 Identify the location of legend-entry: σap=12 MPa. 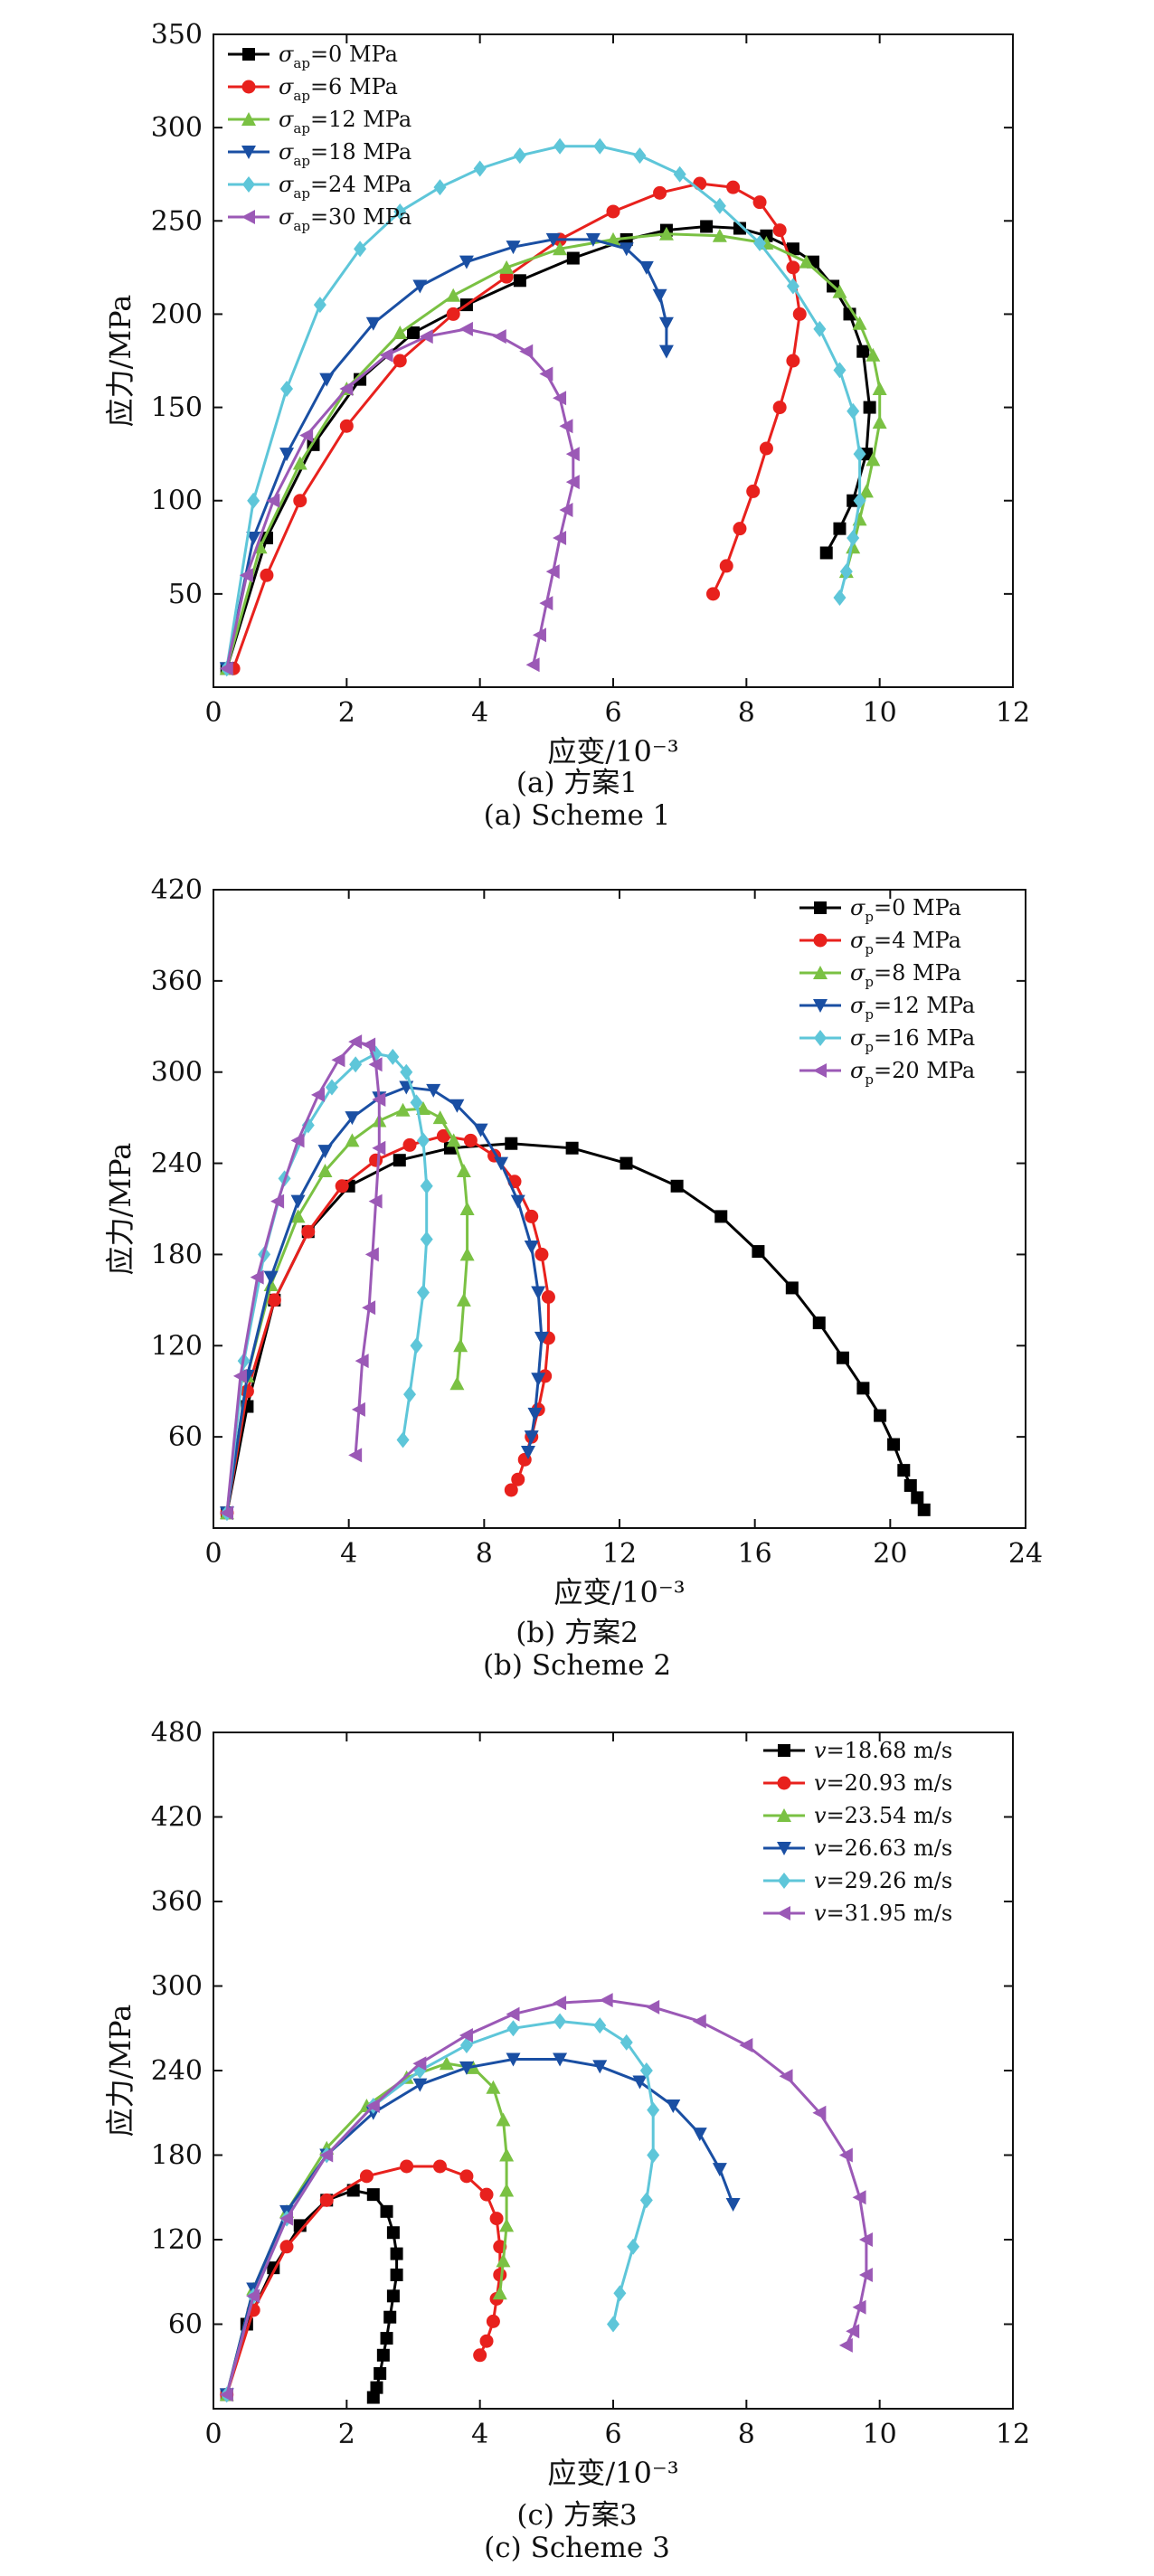
(345, 122).